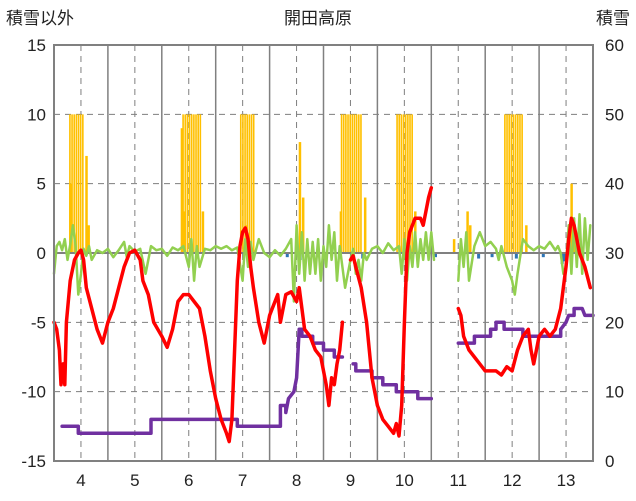  Describe the element at coordinates (350, 480) in the screenshot. I see `x-tick-label: 9` at that location.